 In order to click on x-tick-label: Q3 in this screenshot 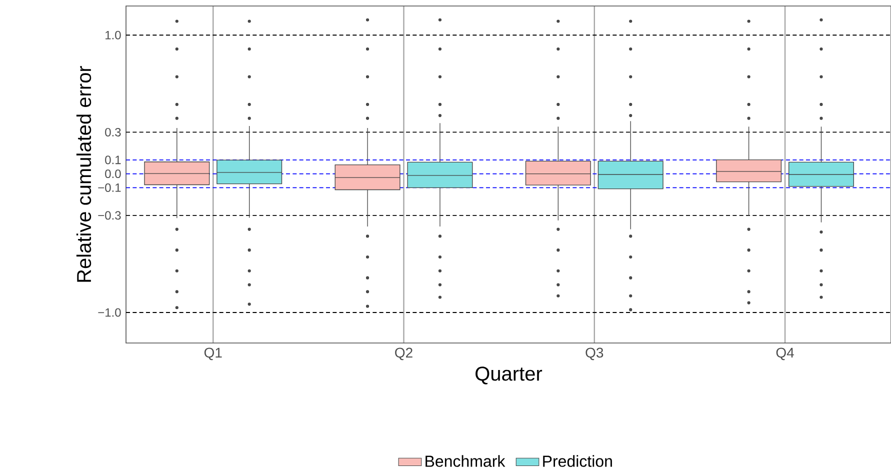, I will do `click(595, 354)`.